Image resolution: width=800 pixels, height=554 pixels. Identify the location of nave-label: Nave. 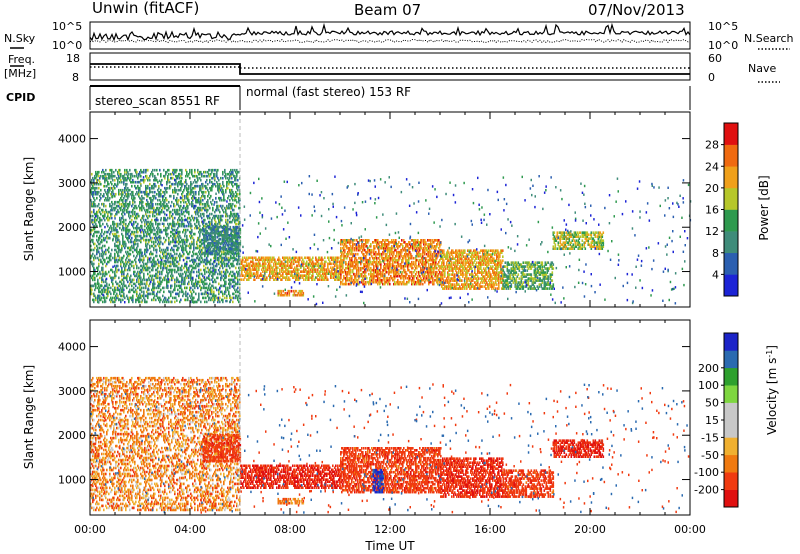
(762, 68).